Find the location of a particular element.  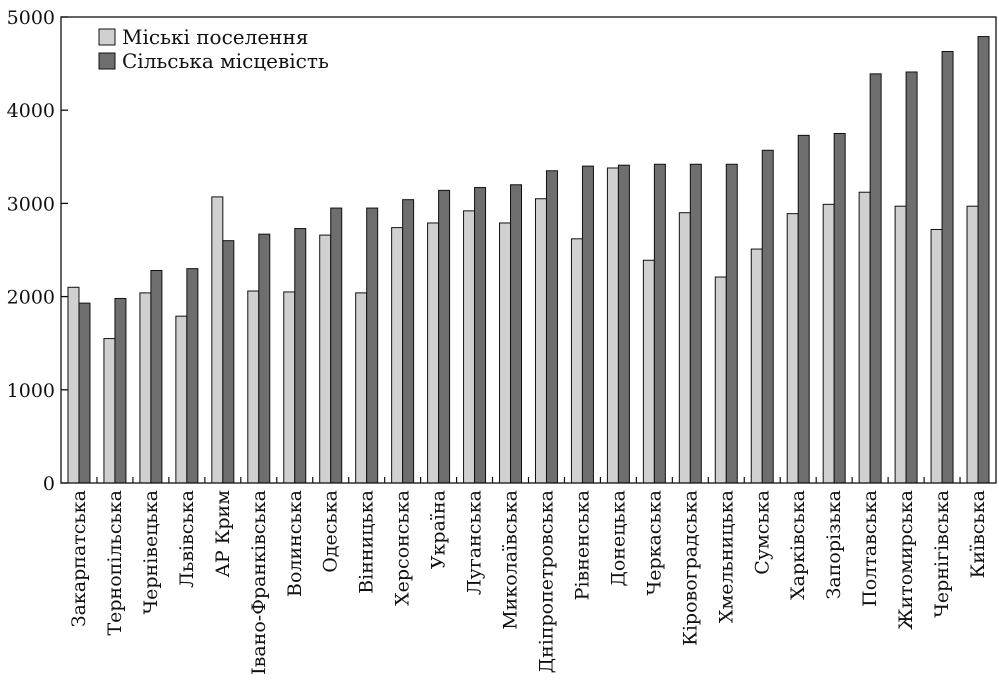

x-category-label: Рівненська is located at coordinates (582, 545).